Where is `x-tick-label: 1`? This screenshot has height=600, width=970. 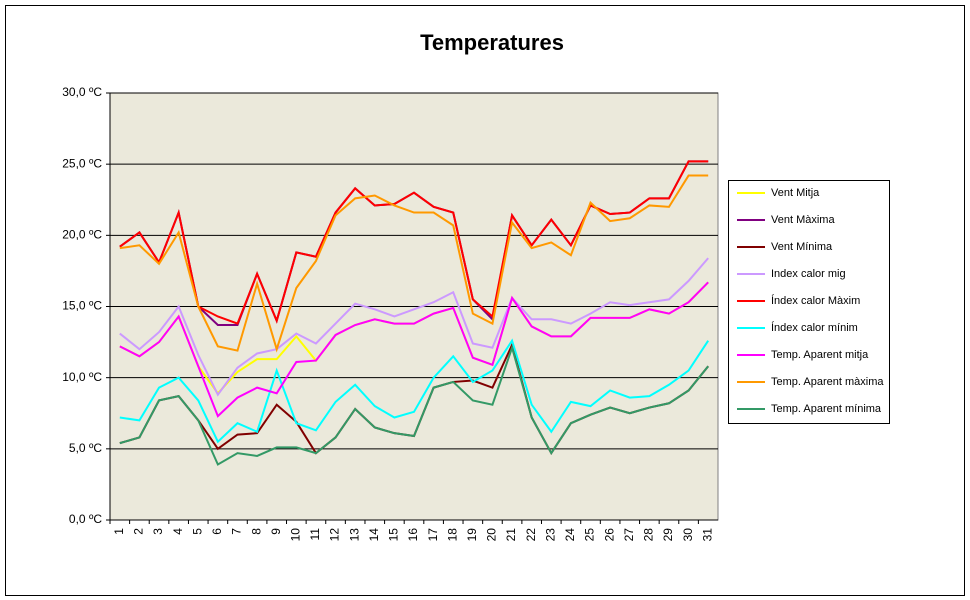
x-tick-label: 1 is located at coordinates (119, 531).